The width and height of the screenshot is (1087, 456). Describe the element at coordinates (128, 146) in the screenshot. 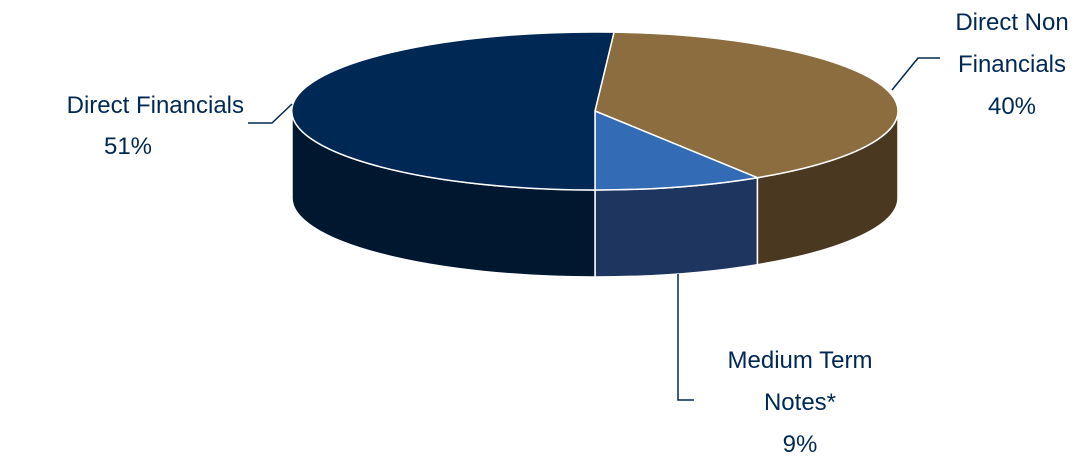

I see `value-direct-financials: 51%` at that location.